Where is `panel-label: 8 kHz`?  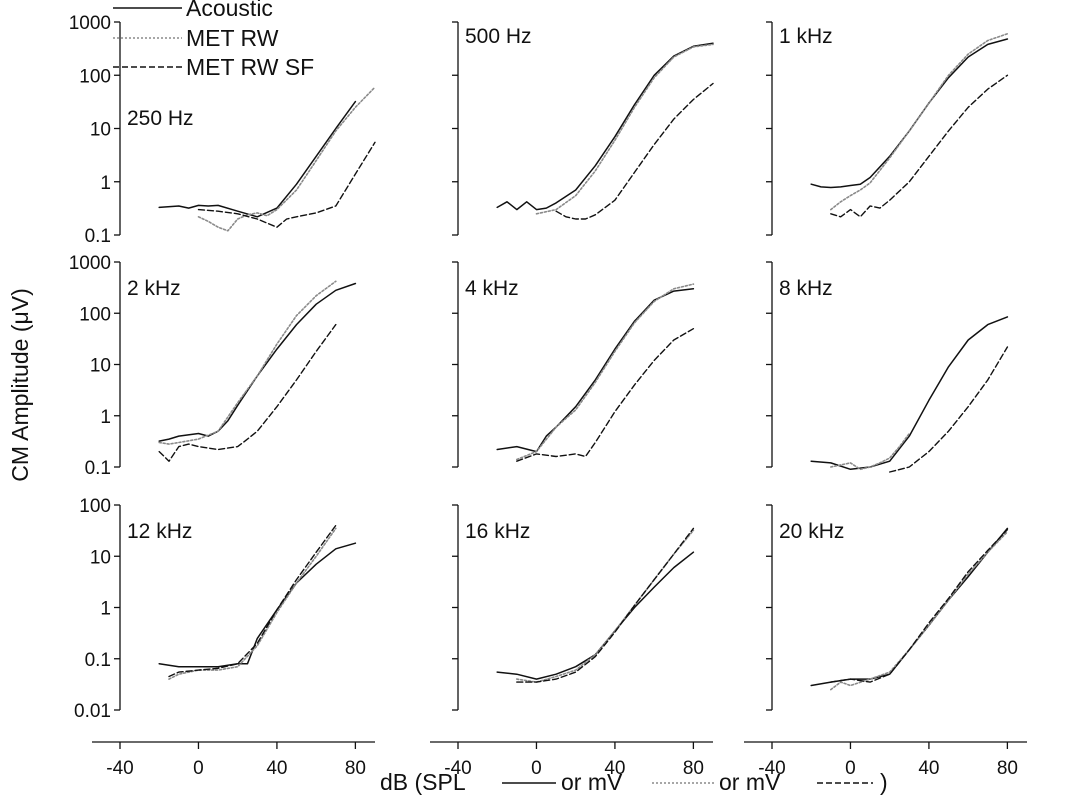
panel-label: 8 kHz is located at coordinates (806, 288).